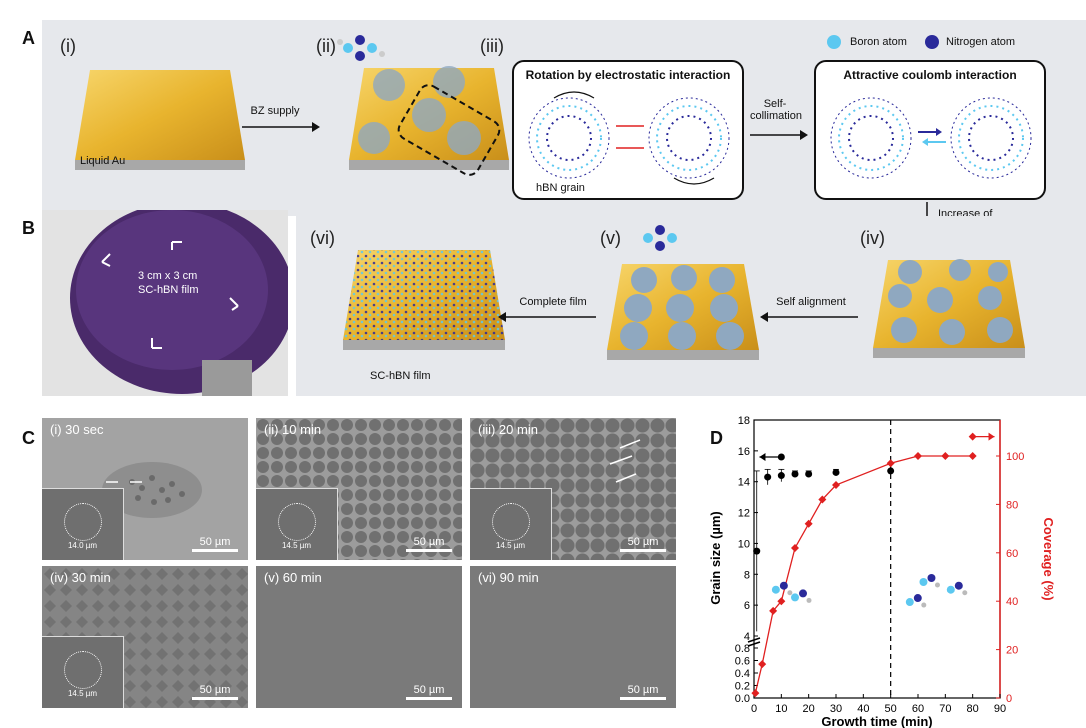 The image size is (1086, 728). I want to click on complete-film-label: Complete film, so click(553, 302).